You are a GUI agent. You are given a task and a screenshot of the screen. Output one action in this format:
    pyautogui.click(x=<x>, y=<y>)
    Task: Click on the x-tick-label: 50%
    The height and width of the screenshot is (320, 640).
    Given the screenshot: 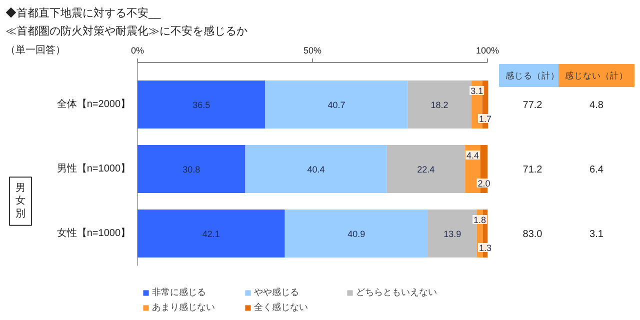 What is the action you would take?
    pyautogui.click(x=312, y=51)
    